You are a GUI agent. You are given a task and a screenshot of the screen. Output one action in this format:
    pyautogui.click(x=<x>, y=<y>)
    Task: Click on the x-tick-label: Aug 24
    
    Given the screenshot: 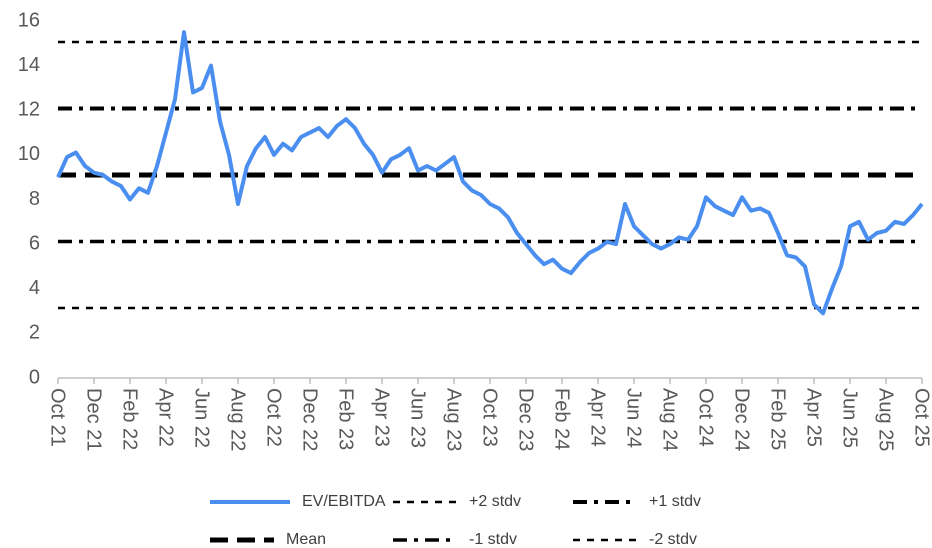 What is the action you would take?
    pyautogui.click(x=670, y=419)
    